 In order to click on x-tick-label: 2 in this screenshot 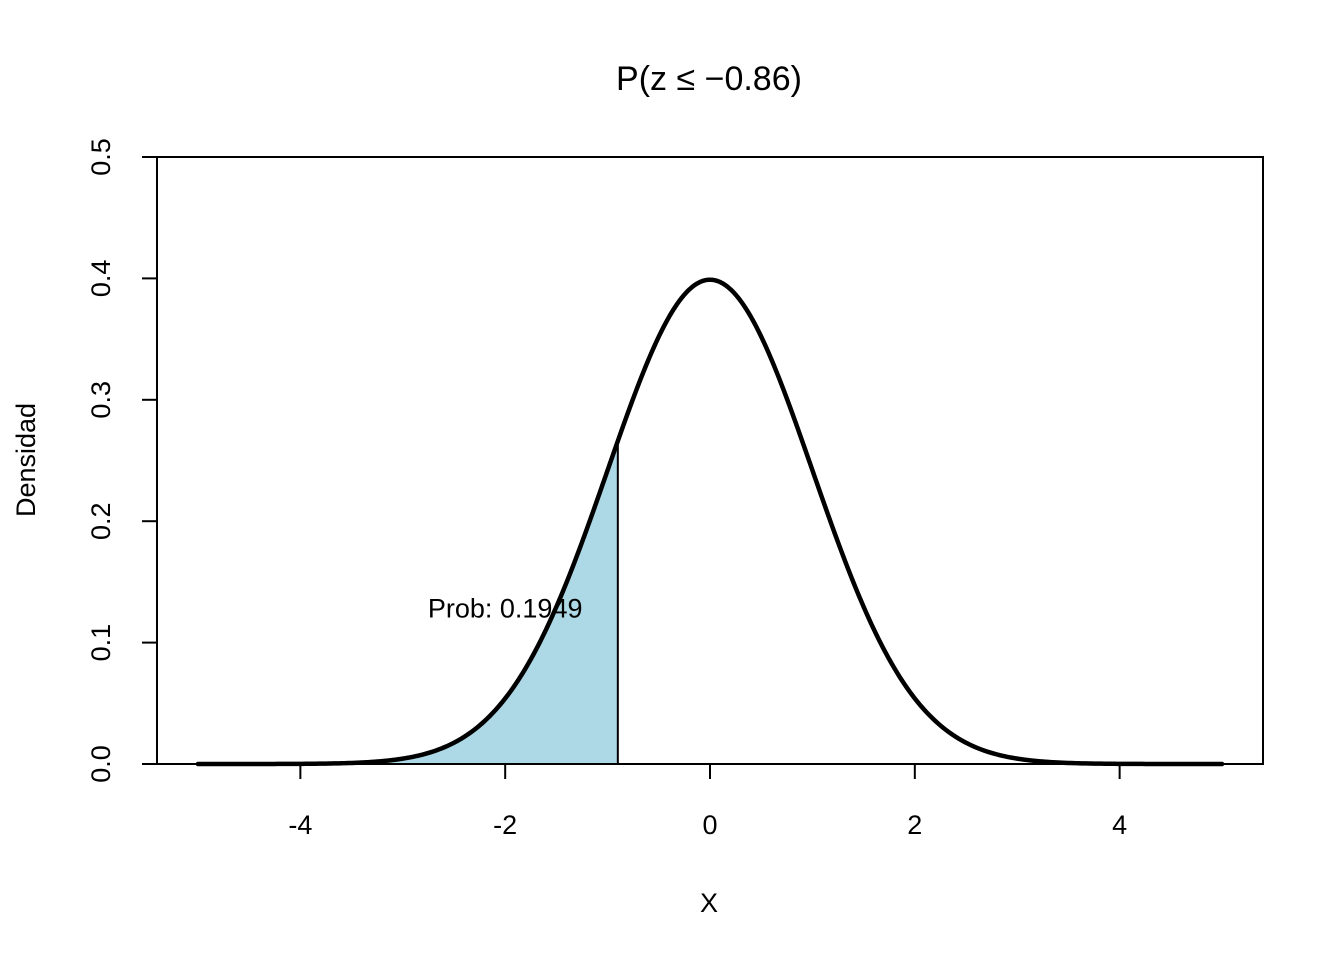, I will do `click(914, 825)`.